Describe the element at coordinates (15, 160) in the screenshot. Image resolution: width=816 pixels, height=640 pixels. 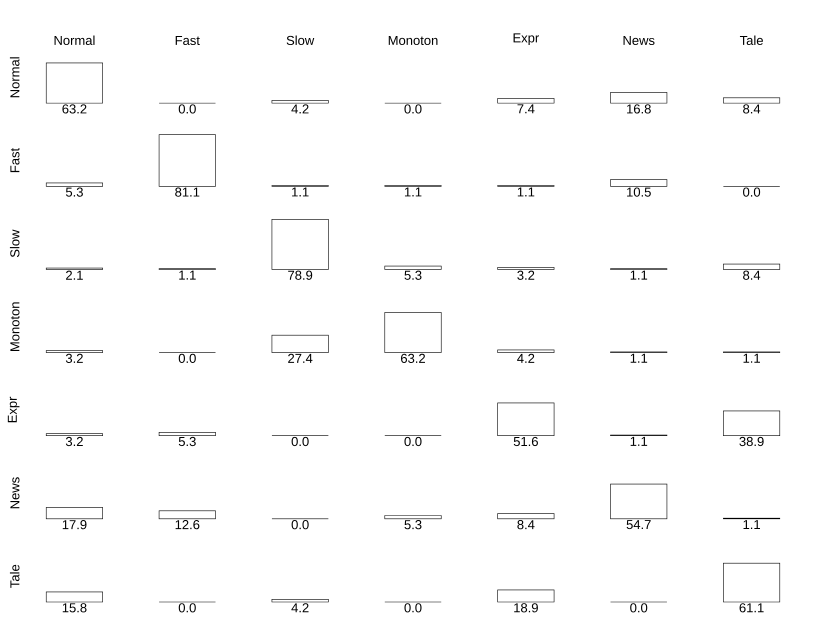
I see `y-axis-title: Fast` at that location.